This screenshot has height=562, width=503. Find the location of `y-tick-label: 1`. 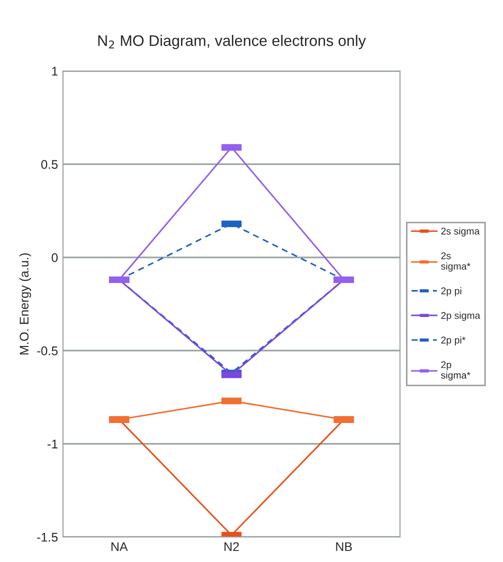

y-tick-label: 1 is located at coordinates (55, 71).